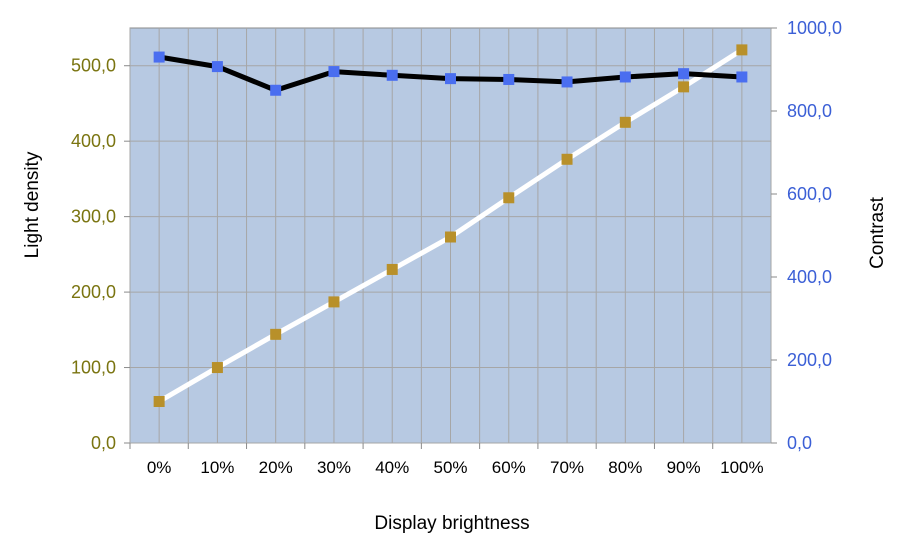 This screenshot has height=555, width=900. What do you see at coordinates (93, 217) in the screenshot?
I see `left-tick-label: 300,0` at bounding box center [93, 217].